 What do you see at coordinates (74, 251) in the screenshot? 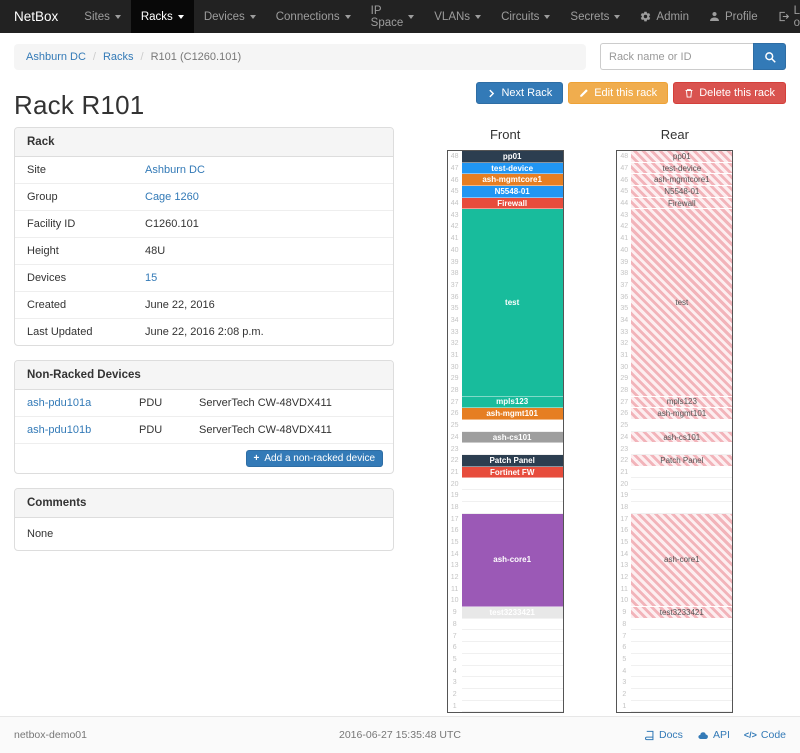
I see `attr-label: Height` at bounding box center [74, 251].